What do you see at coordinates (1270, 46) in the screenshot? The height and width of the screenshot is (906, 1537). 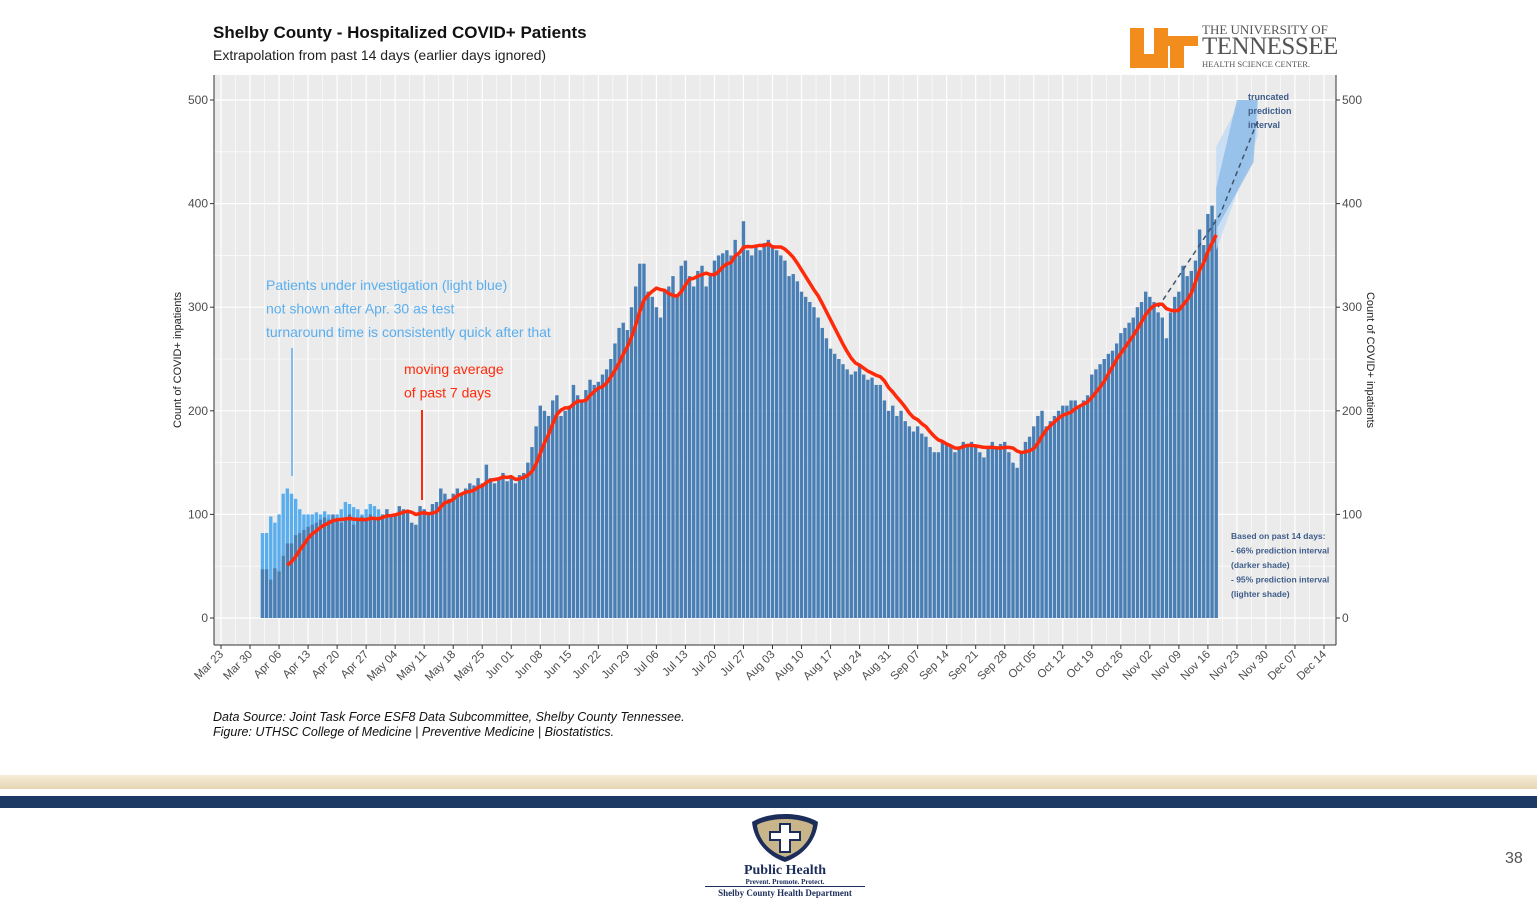 I see `ut-logo-line2: TENNESSEE` at bounding box center [1270, 46].